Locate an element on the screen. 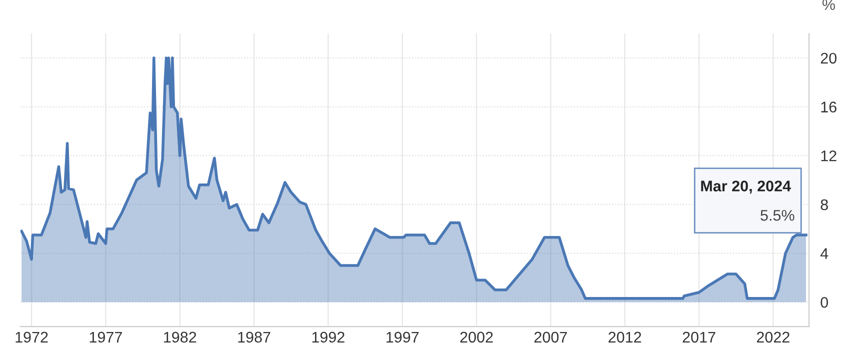  x-tick-label: 1982 is located at coordinates (180, 337).